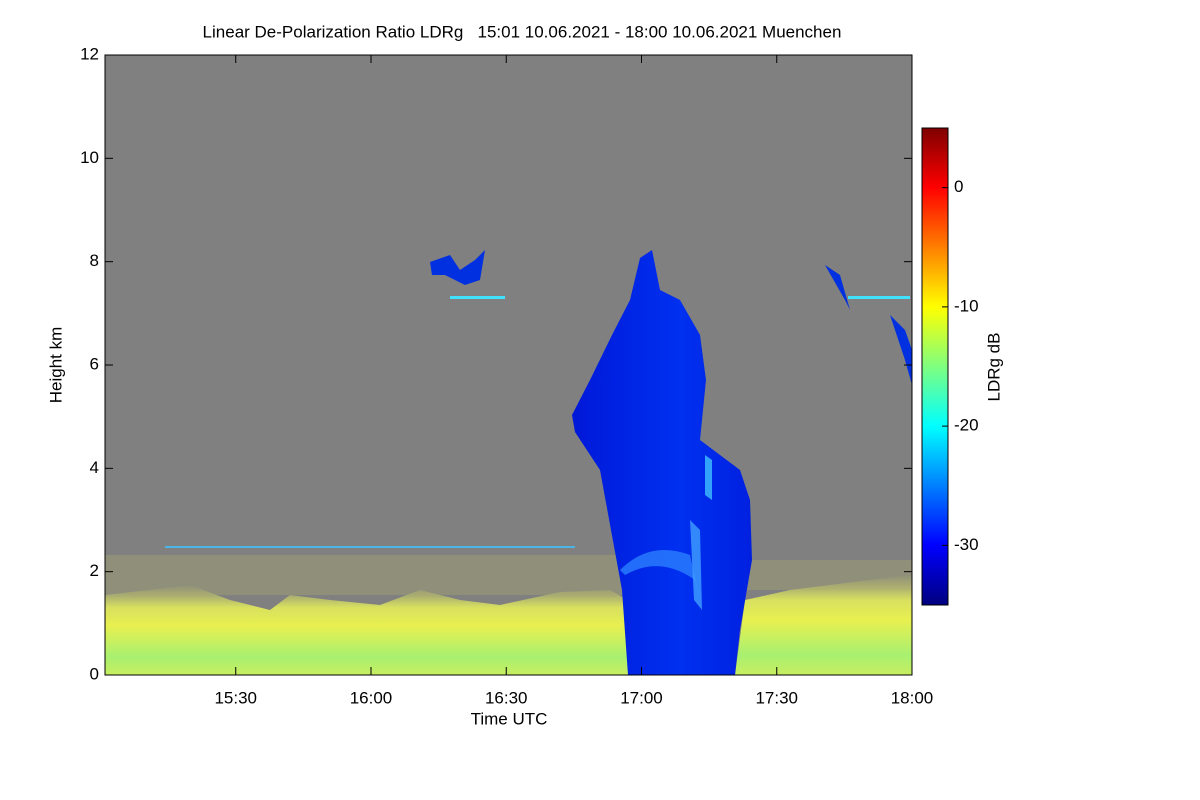 The height and width of the screenshot is (800, 1200). Describe the element at coordinates (235, 697) in the screenshot. I see `x-tick-label: 15:30` at that location.